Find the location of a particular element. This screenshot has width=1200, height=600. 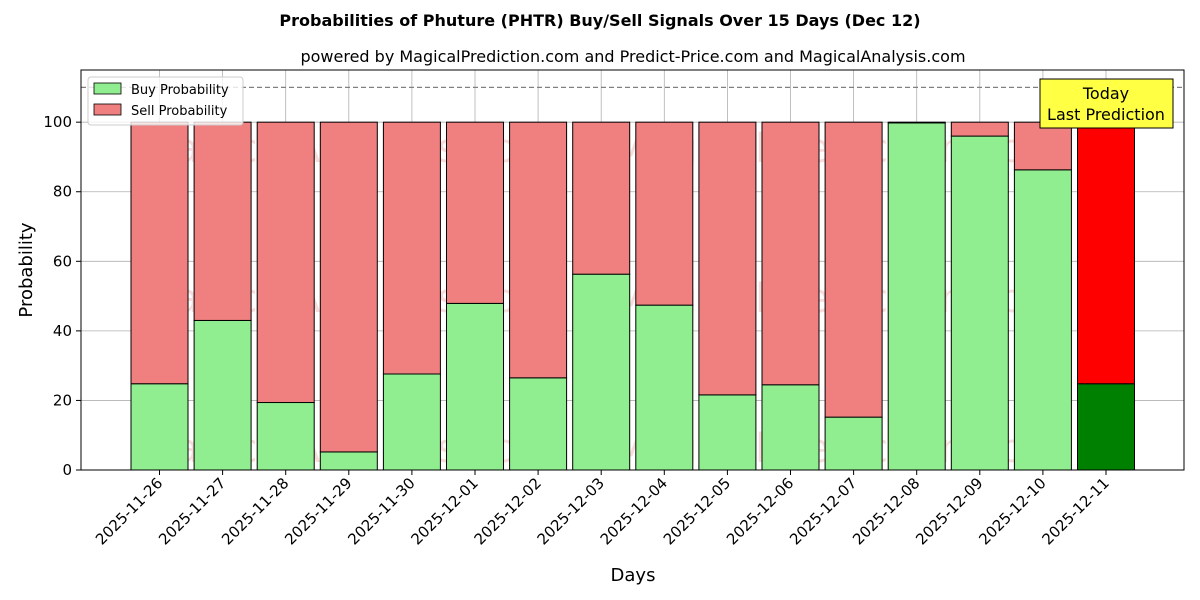

y-tick-label: 0 is located at coordinates (67, 470).